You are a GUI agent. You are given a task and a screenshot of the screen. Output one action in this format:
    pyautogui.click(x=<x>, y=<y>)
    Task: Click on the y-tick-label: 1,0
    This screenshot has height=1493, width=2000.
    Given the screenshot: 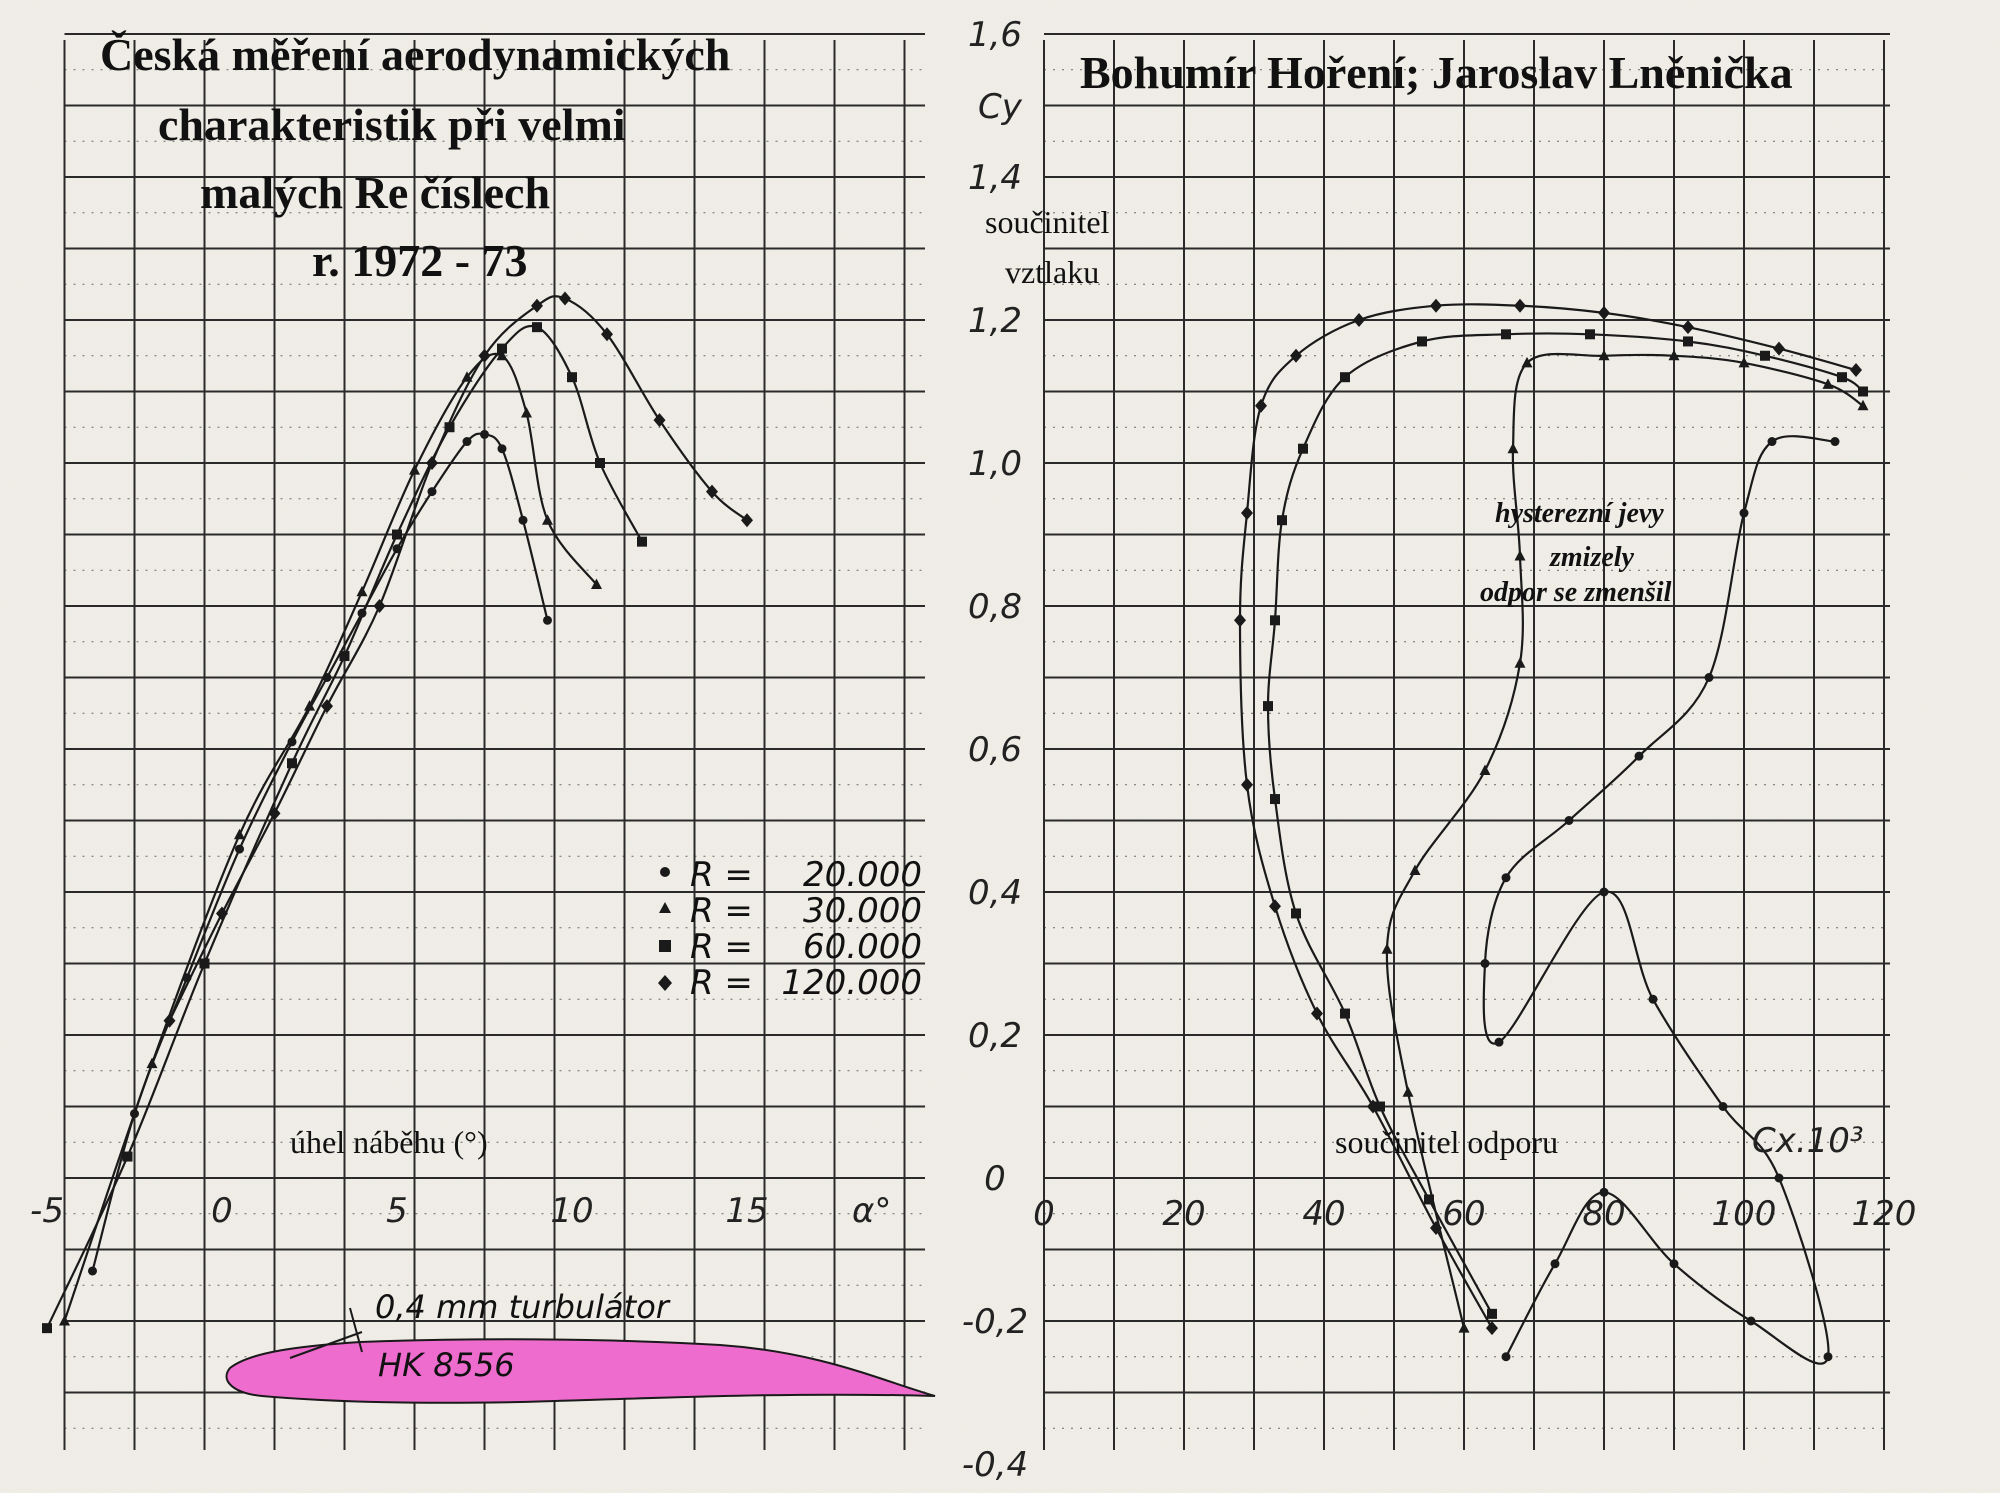 What is the action you would take?
    pyautogui.click(x=995, y=464)
    